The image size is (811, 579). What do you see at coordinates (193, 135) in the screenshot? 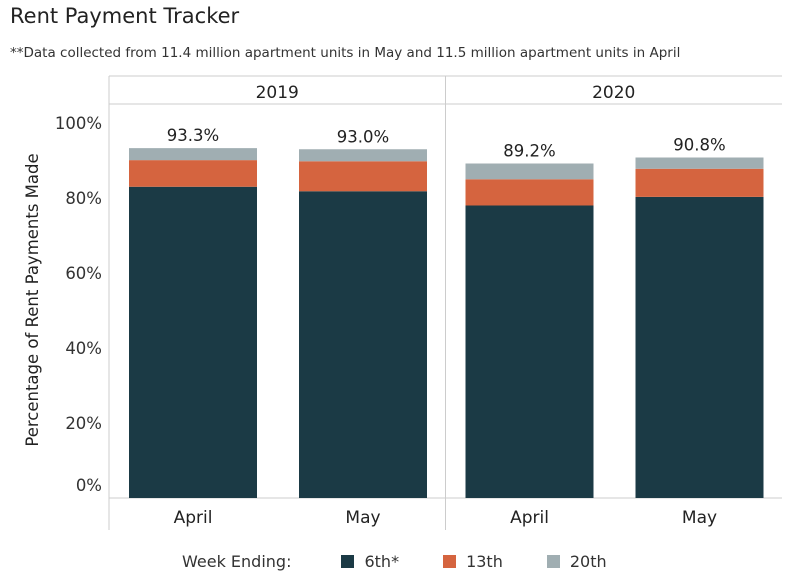
I see `total-label-2019-april: 93.3%` at bounding box center [193, 135].